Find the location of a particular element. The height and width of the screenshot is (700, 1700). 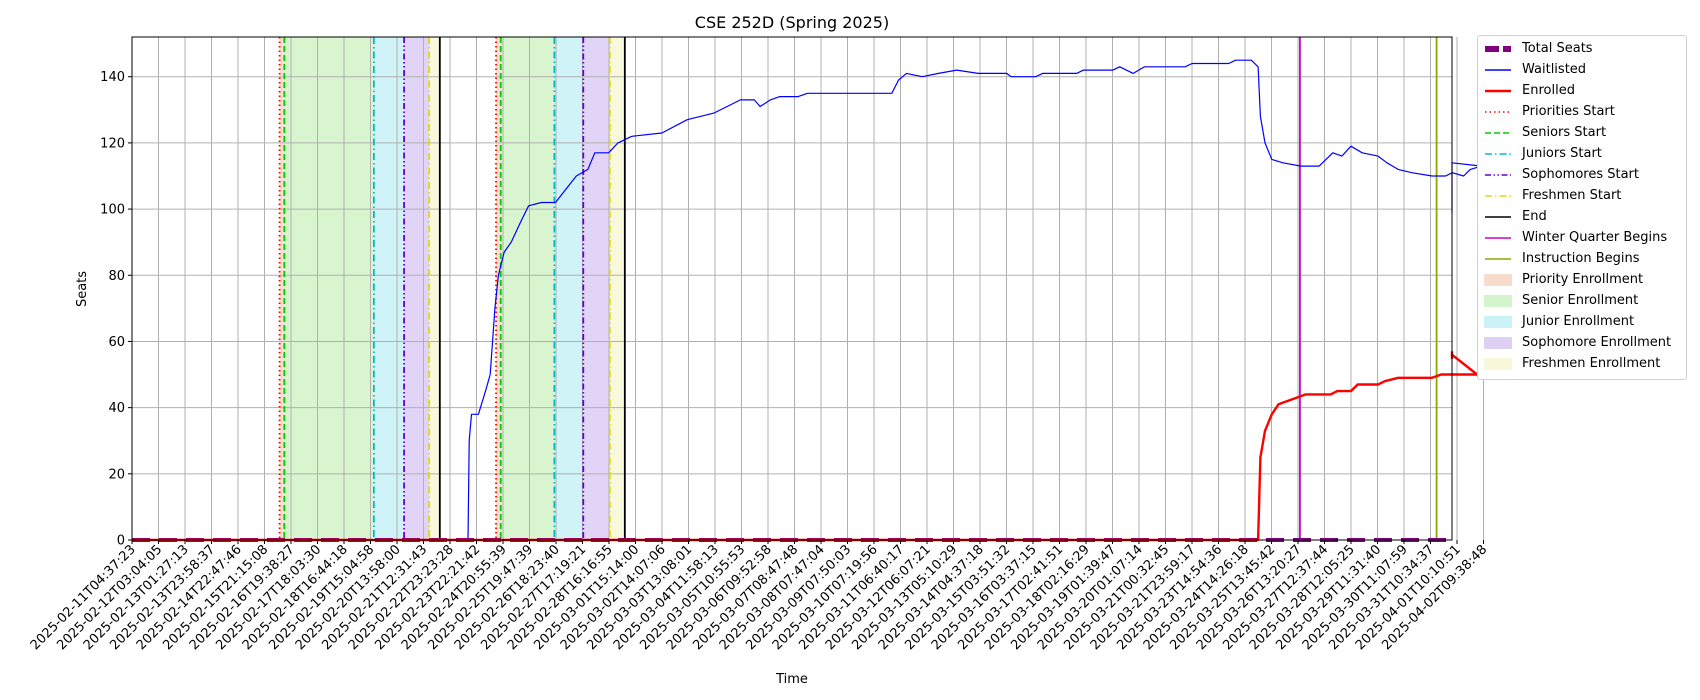

legend-item: Senior Enrollment is located at coordinates (1582, 301).